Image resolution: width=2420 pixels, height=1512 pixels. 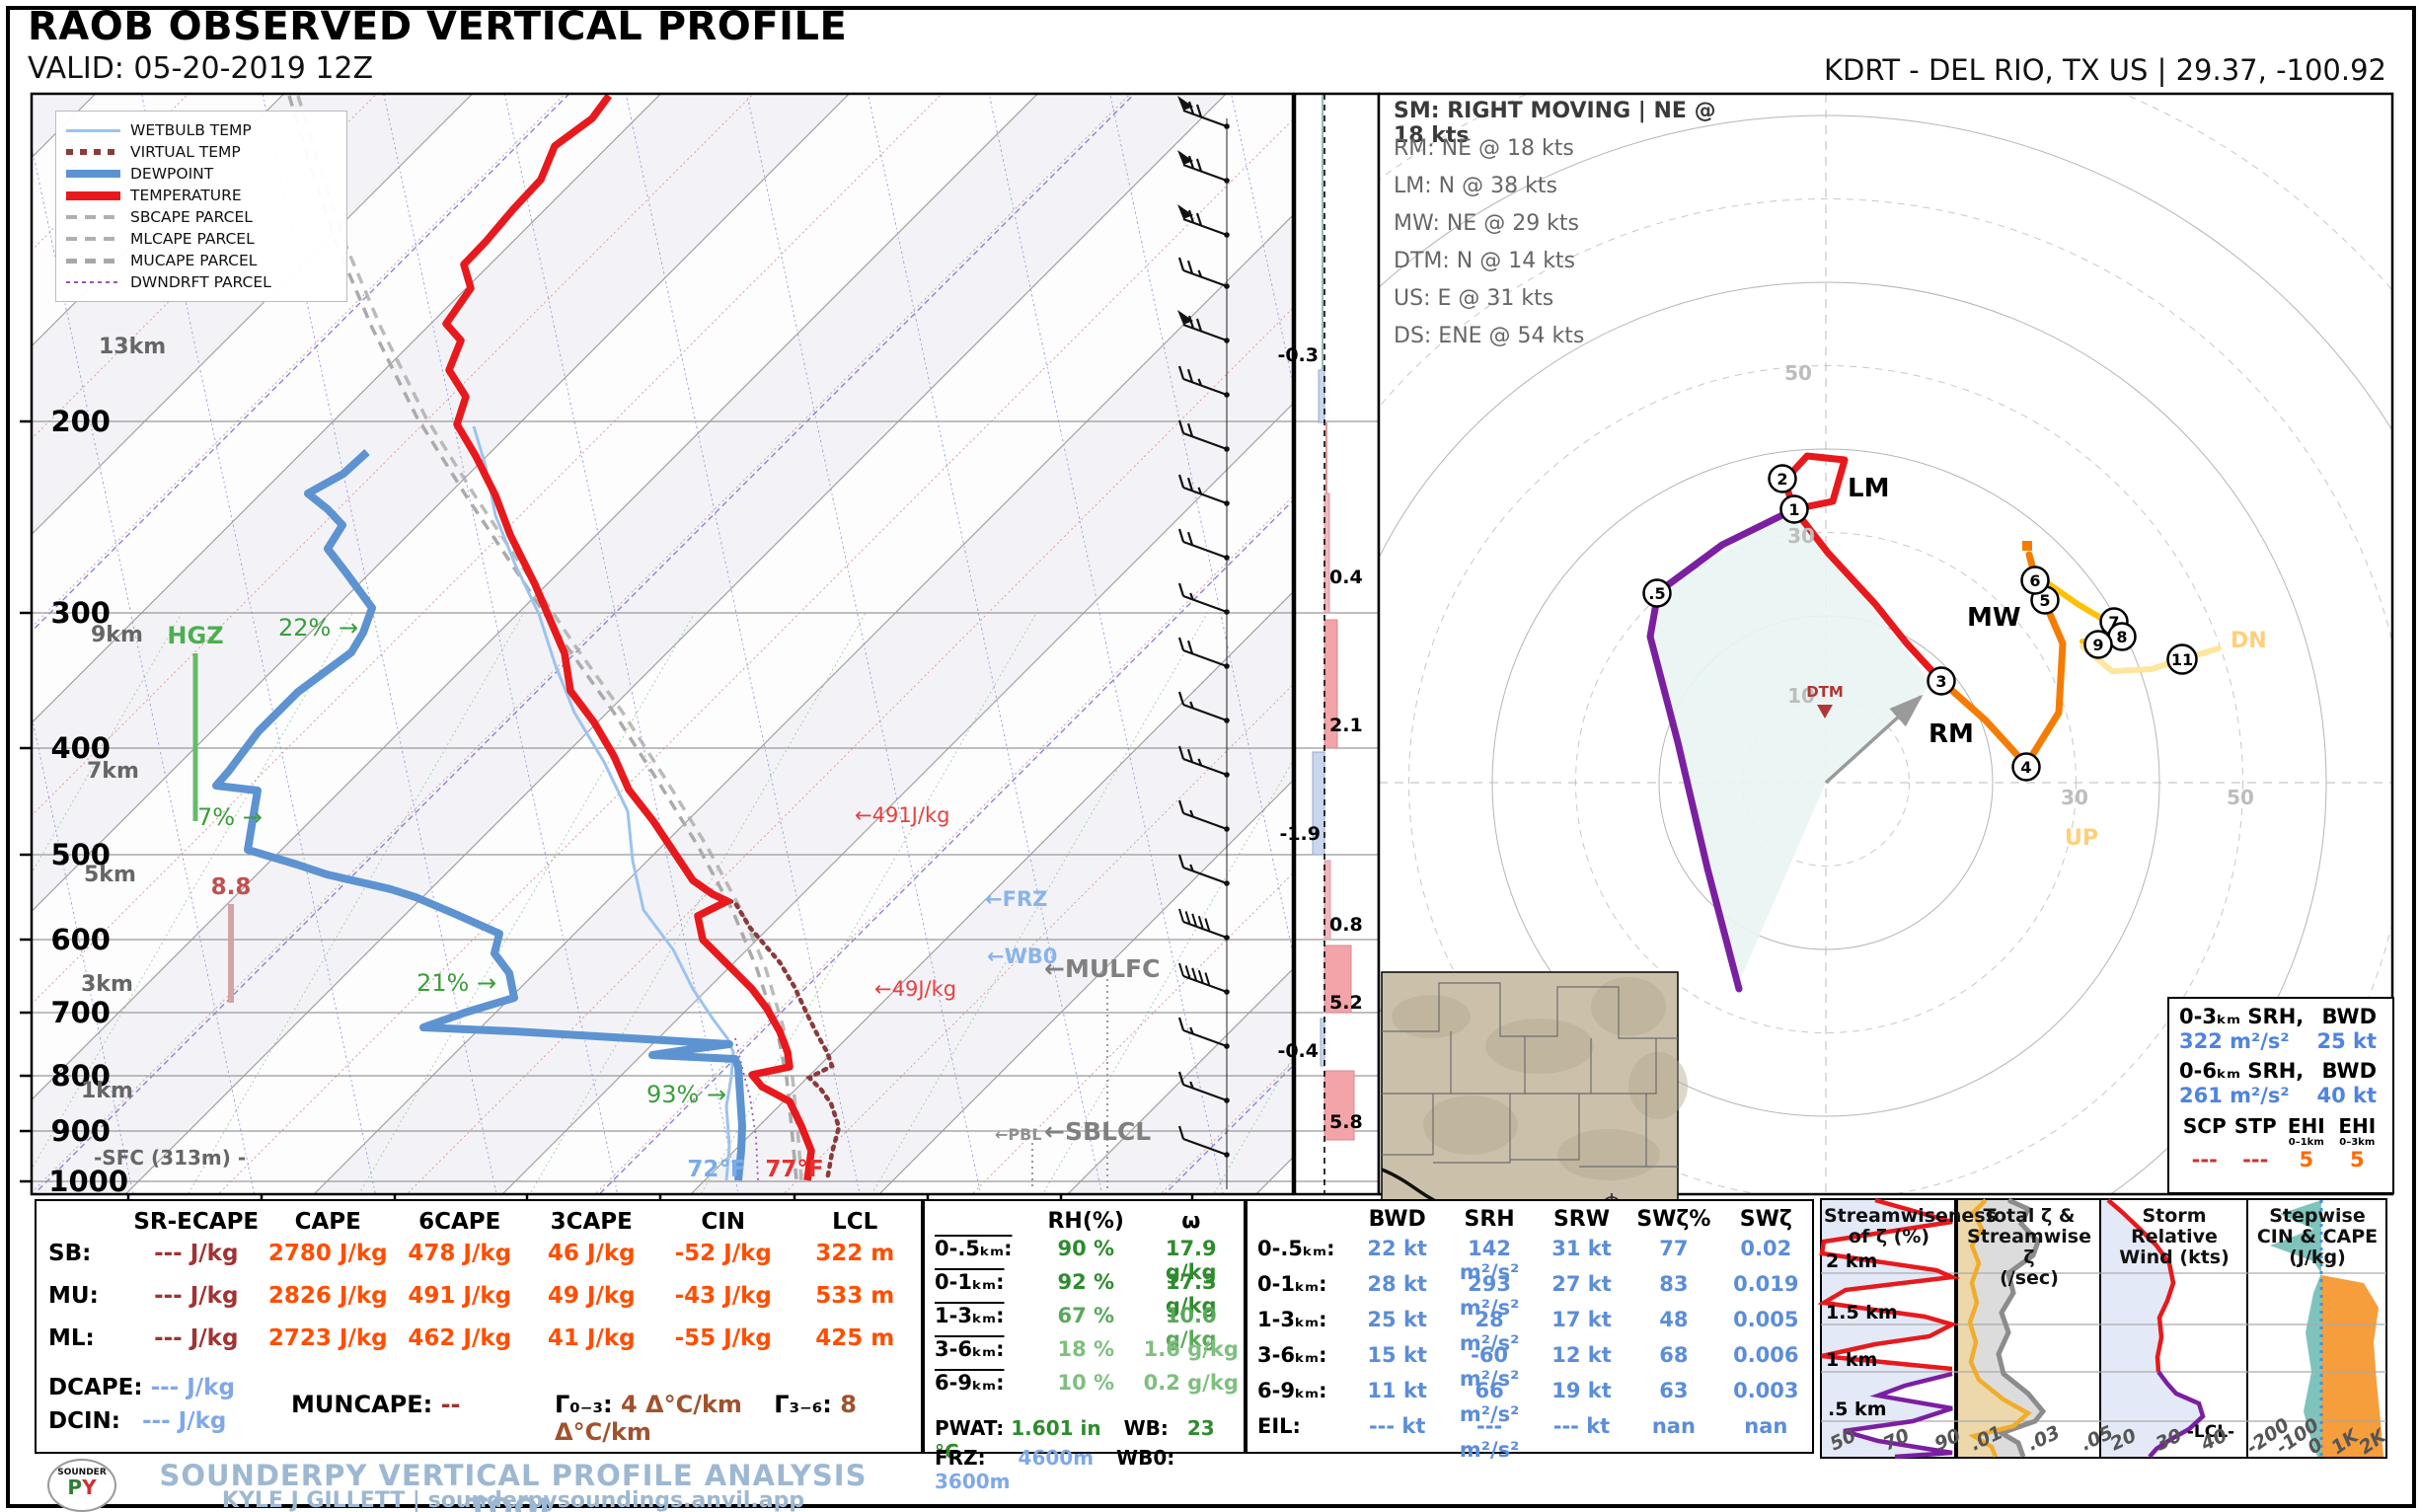 What do you see at coordinates (2204, 1126) in the screenshot?
I see `scp-header: SCP` at bounding box center [2204, 1126].